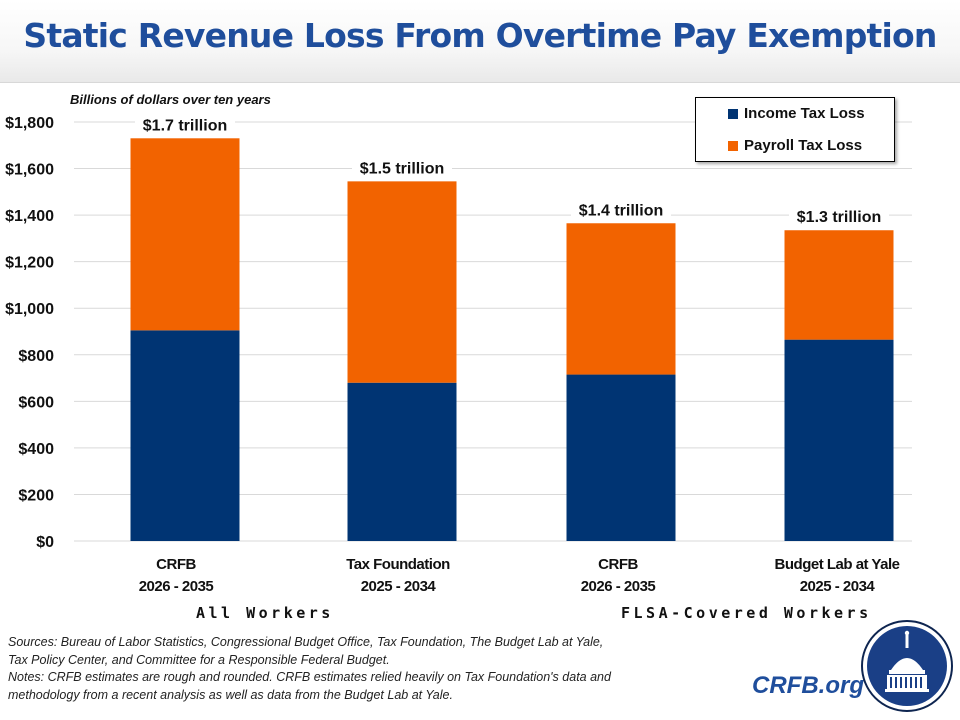 The image size is (960, 720). What do you see at coordinates (29, 263) in the screenshot?
I see `y-tick-label: $1,200` at bounding box center [29, 263].